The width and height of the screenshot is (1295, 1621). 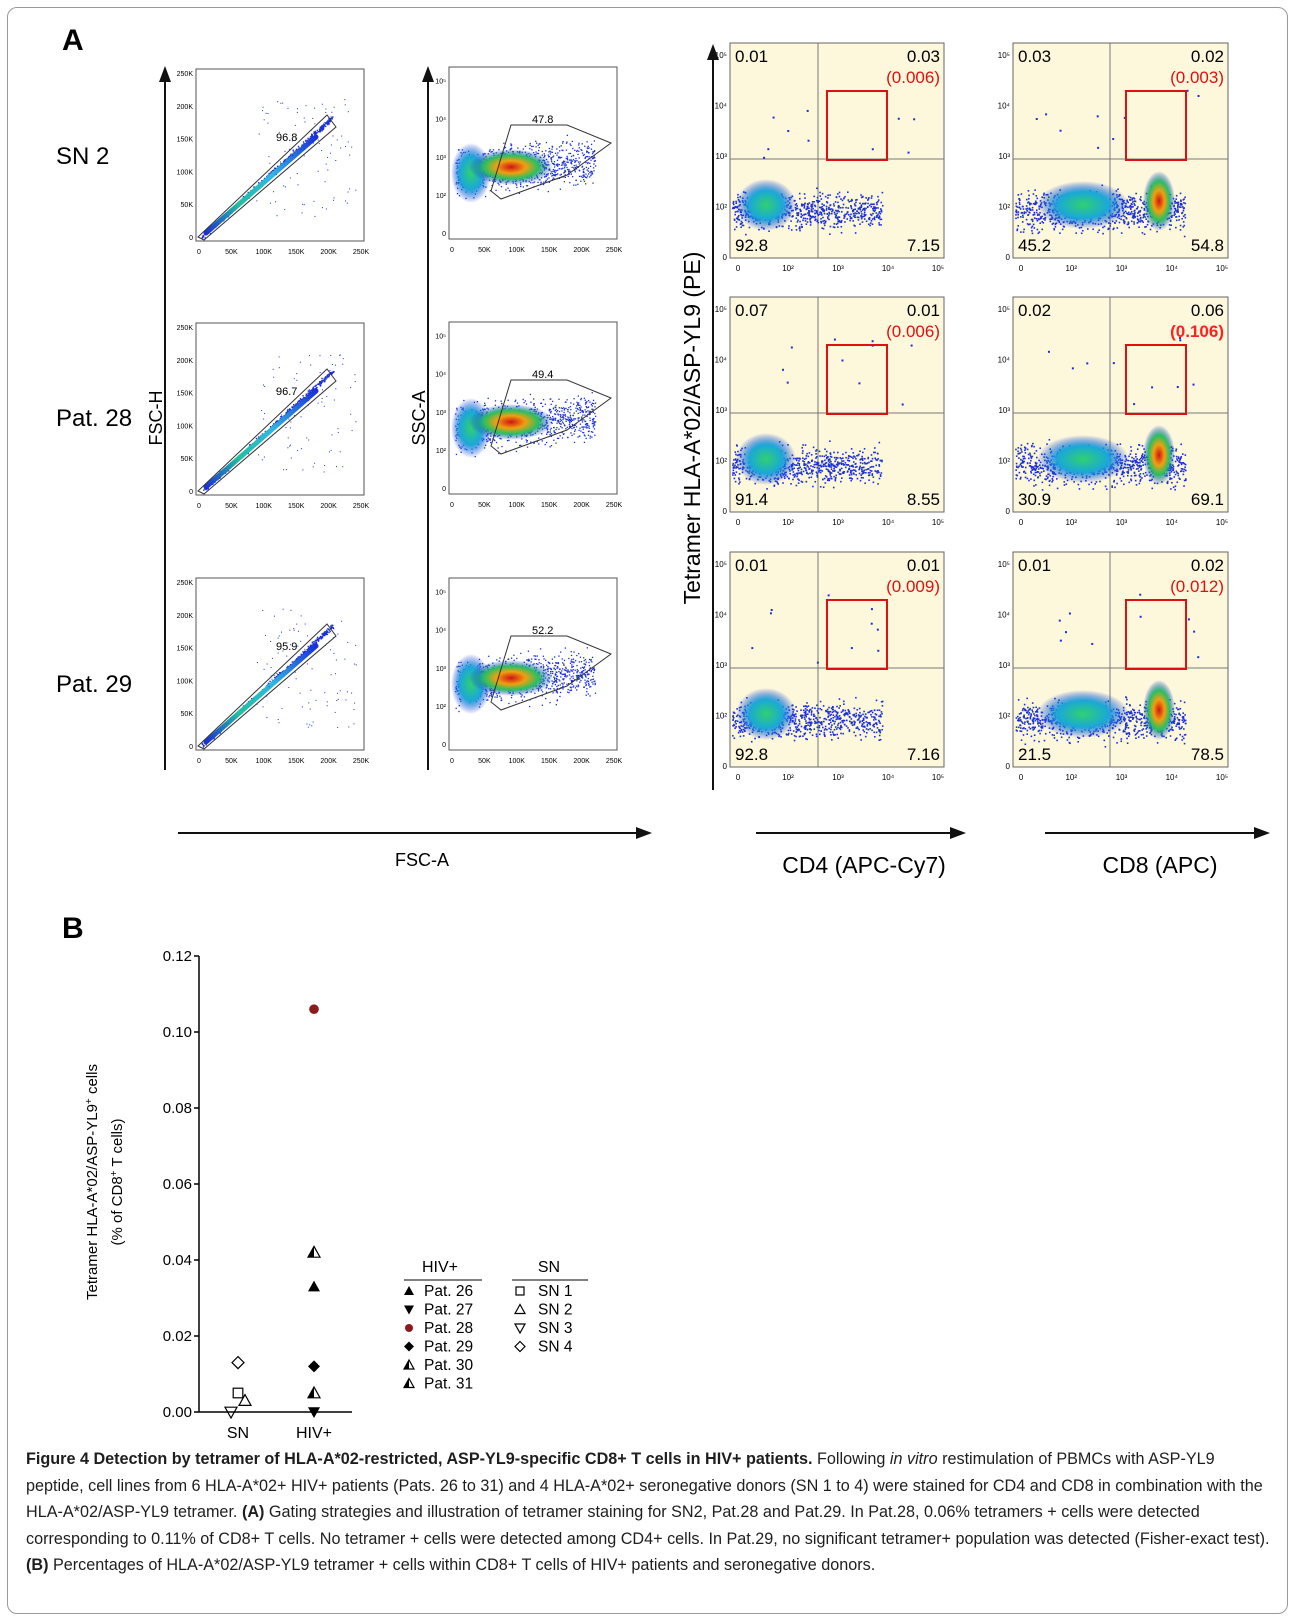 I want to click on gate-percent: (0.003), so click(x=1197, y=77).